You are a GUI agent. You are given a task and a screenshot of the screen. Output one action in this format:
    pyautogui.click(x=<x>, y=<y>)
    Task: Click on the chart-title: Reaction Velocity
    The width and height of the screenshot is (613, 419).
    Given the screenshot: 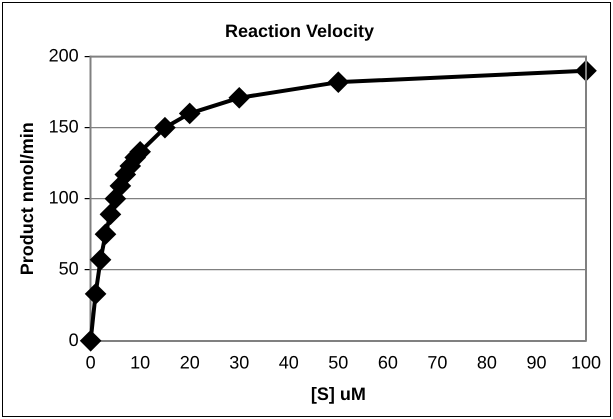 What is the action you would take?
    pyautogui.click(x=299, y=30)
    